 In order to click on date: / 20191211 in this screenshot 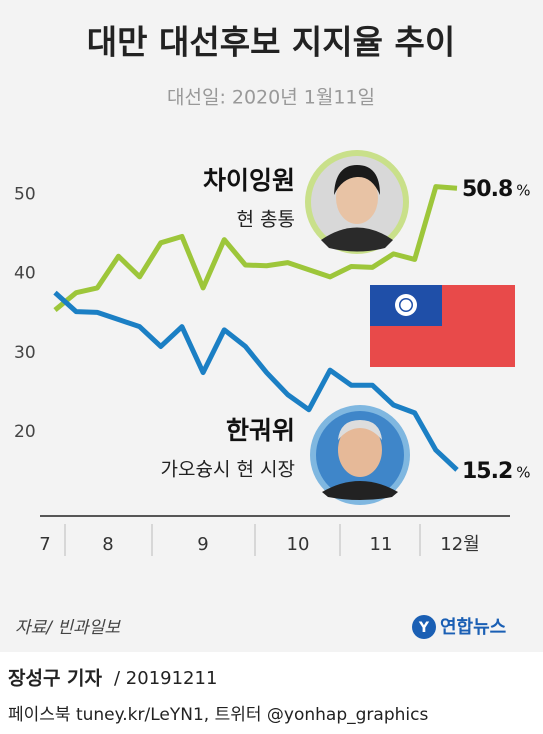, I will do `click(165, 678)`.